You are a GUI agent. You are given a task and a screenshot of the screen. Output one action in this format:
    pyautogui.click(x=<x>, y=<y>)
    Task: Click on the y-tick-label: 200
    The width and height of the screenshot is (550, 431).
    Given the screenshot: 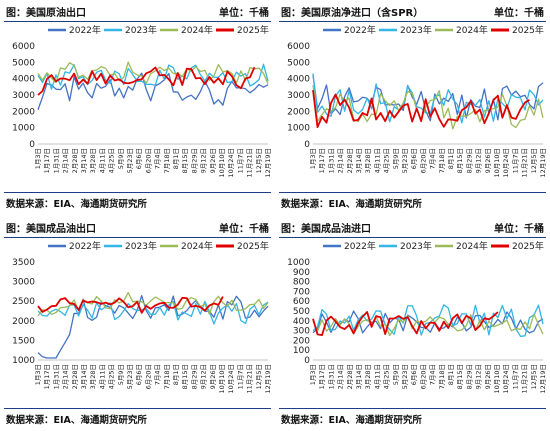 What is the action you would take?
    pyautogui.click(x=301, y=341)
    